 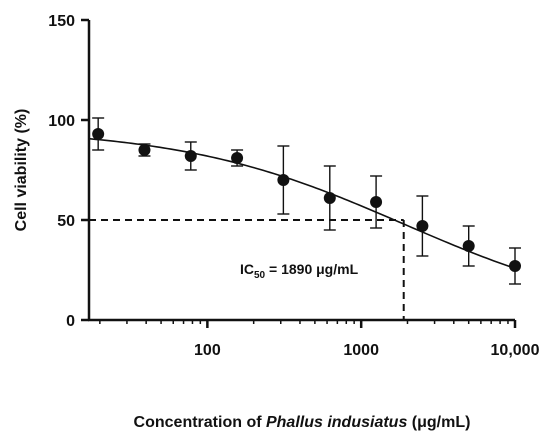 What do you see at coordinates (336, 422) in the screenshot?
I see `x-axis-title-italic: Phallus indusiatus` at bounding box center [336, 422].